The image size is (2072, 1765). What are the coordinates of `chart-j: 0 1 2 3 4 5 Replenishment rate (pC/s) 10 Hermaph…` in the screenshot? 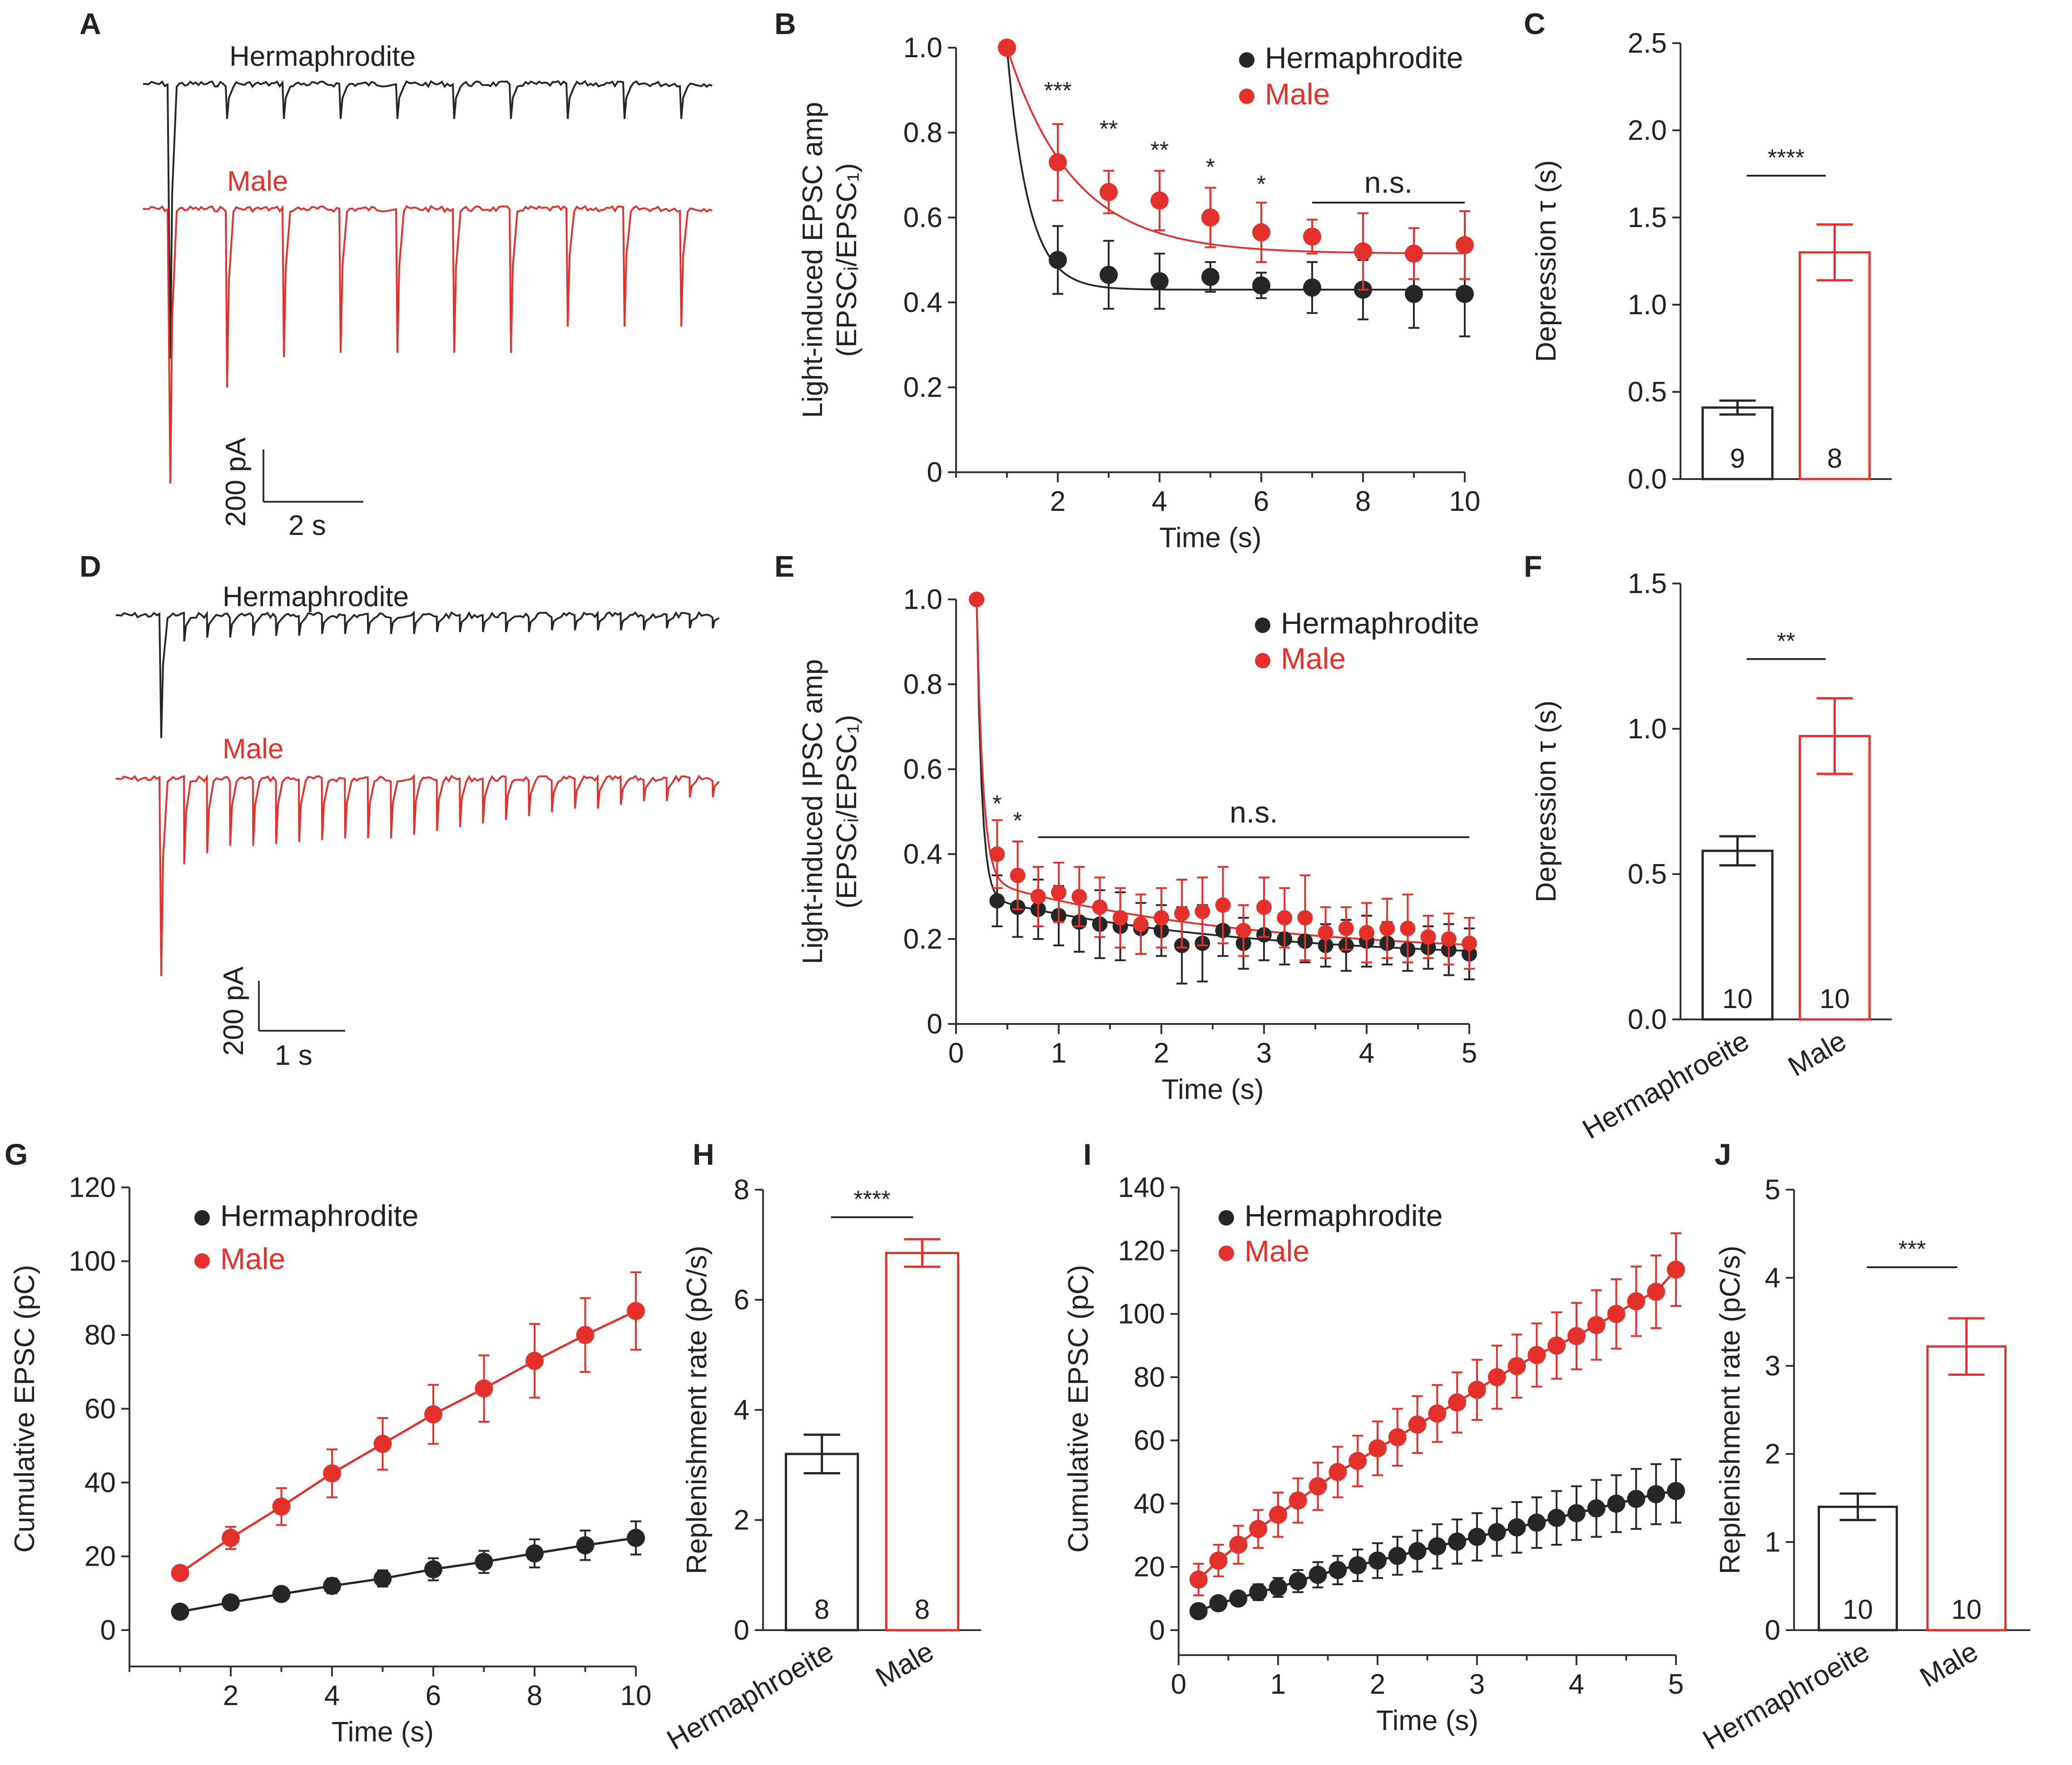 It's located at (1864, 1465).